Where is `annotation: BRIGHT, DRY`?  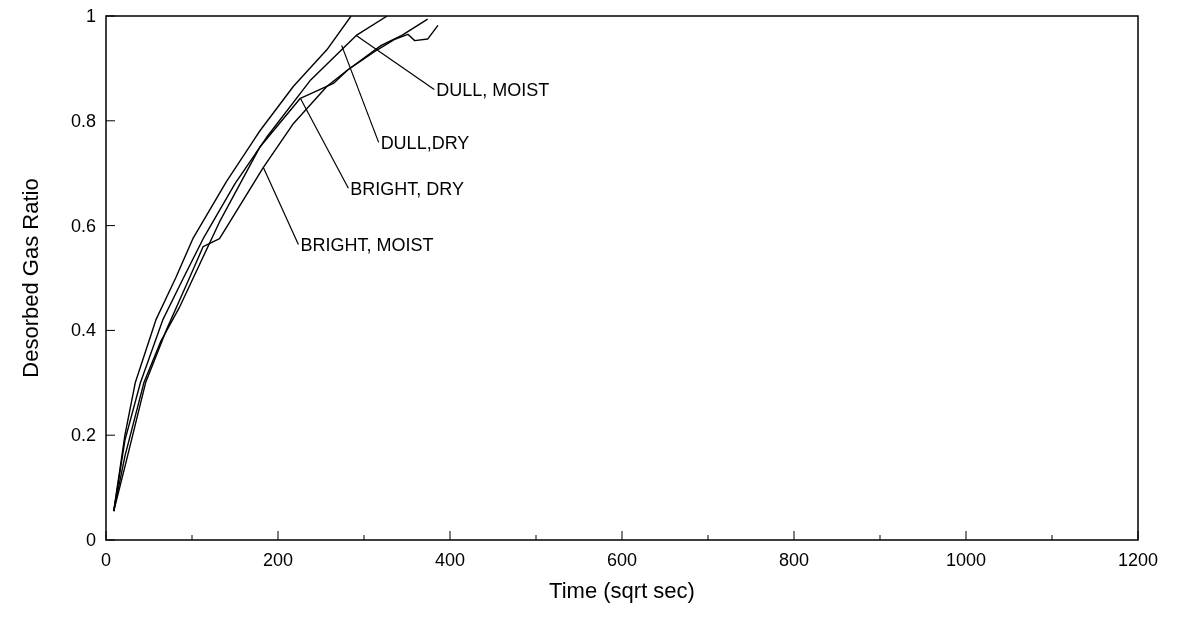 annotation: BRIGHT, DRY is located at coordinates (407, 189).